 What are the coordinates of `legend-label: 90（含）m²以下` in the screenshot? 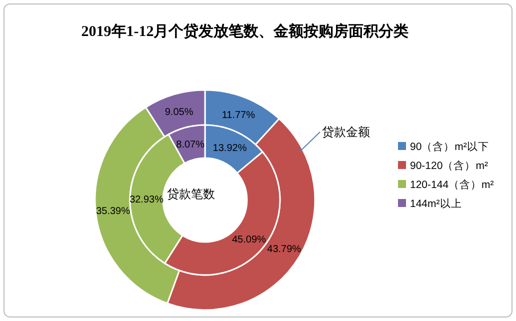 It's located at (449, 146).